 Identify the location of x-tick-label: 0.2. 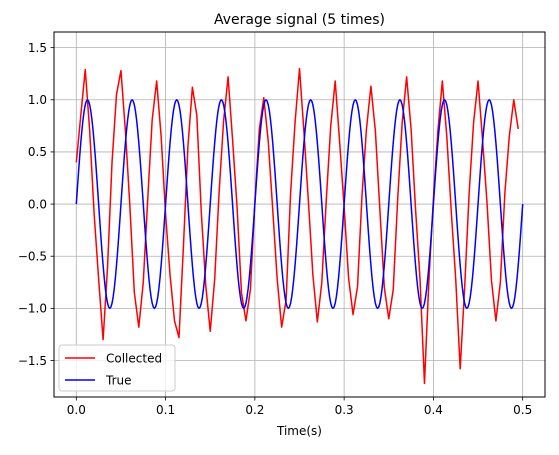
(254, 410).